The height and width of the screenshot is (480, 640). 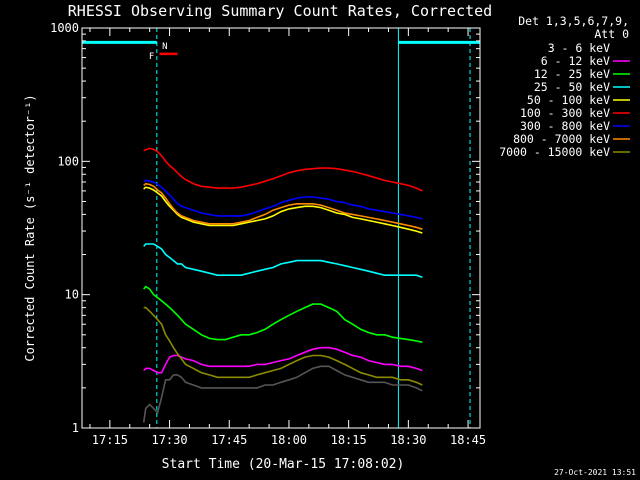 I want to click on x-tick-label: 17:30, so click(x=169, y=440).